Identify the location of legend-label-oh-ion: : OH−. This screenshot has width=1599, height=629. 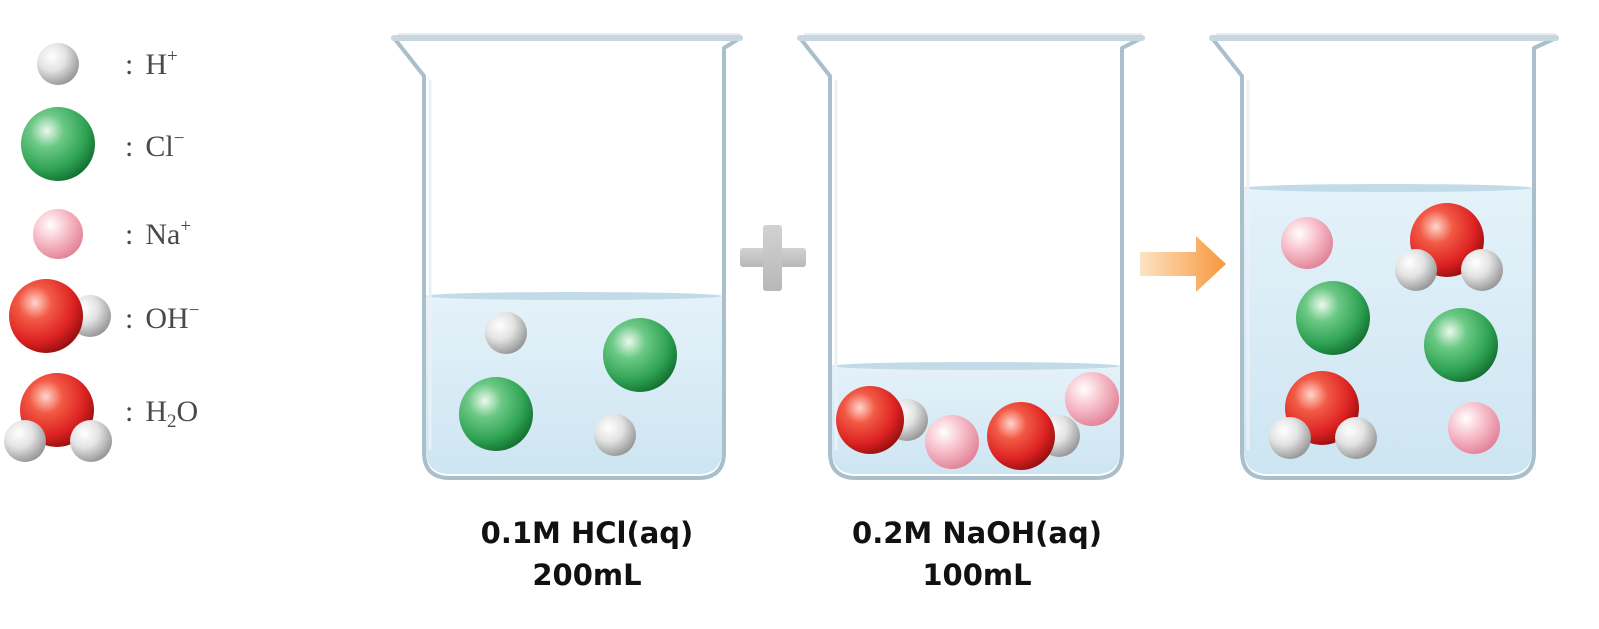
(162, 317).